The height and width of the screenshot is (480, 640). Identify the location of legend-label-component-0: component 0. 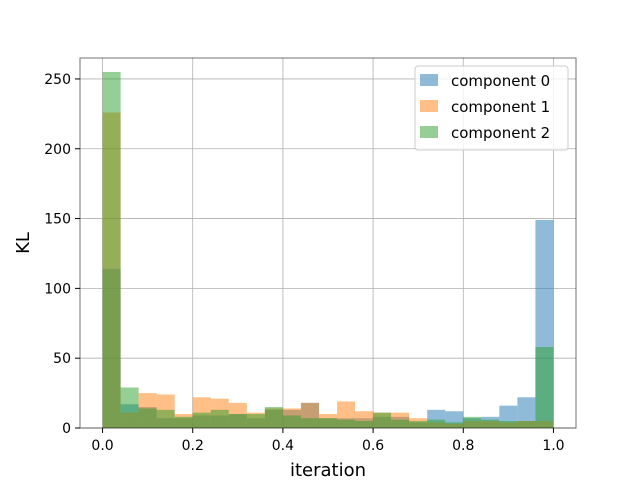
(500, 81).